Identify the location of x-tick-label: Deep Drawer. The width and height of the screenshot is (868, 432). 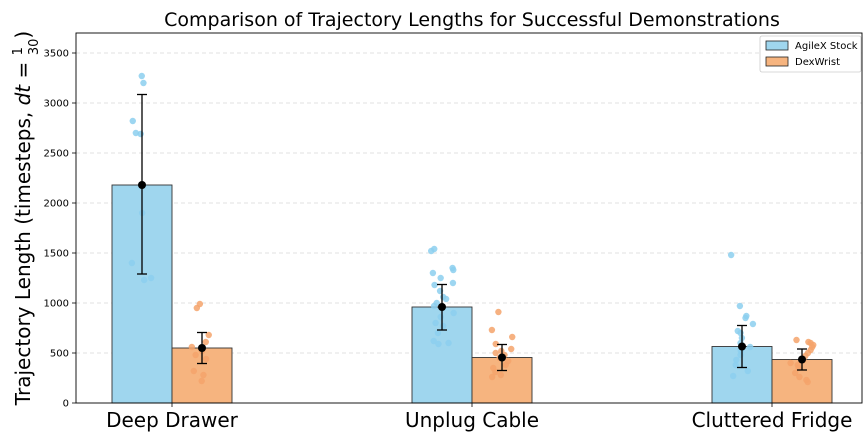
(172, 420).